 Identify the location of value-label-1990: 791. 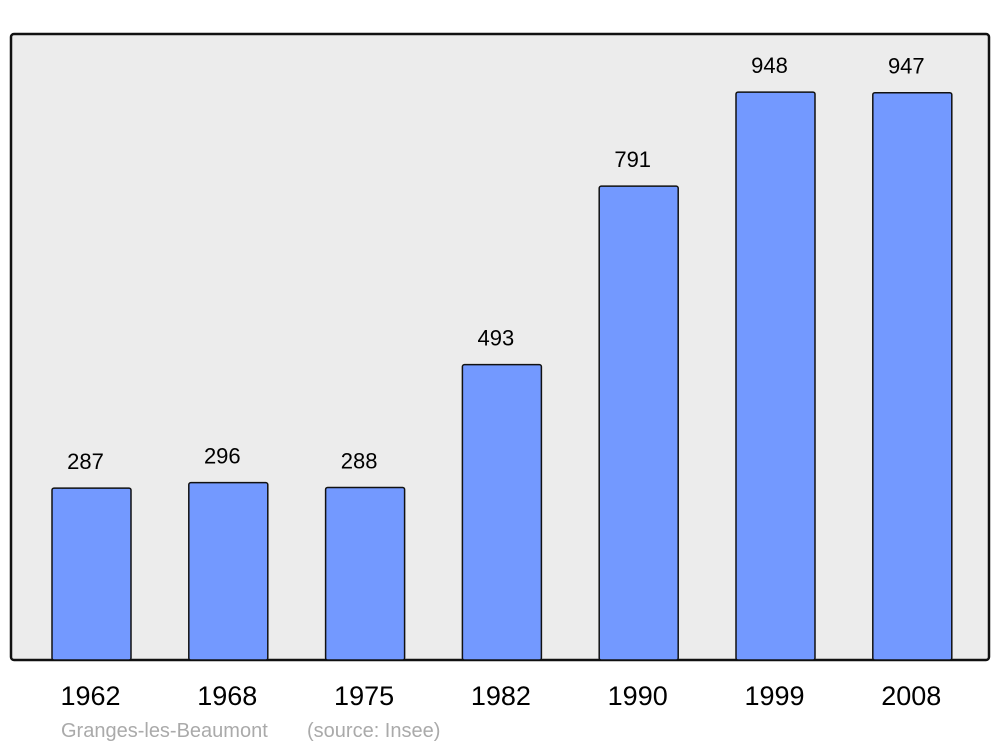
(632, 159).